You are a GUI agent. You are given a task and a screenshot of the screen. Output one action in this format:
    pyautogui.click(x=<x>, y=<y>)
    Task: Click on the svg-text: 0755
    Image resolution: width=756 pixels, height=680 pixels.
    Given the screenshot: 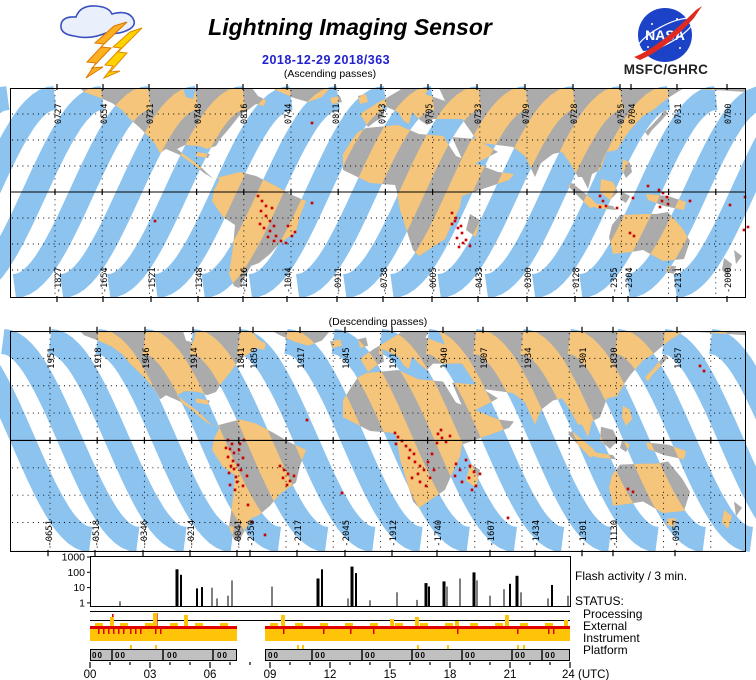 What is the action you would take?
    pyautogui.click(x=622, y=114)
    